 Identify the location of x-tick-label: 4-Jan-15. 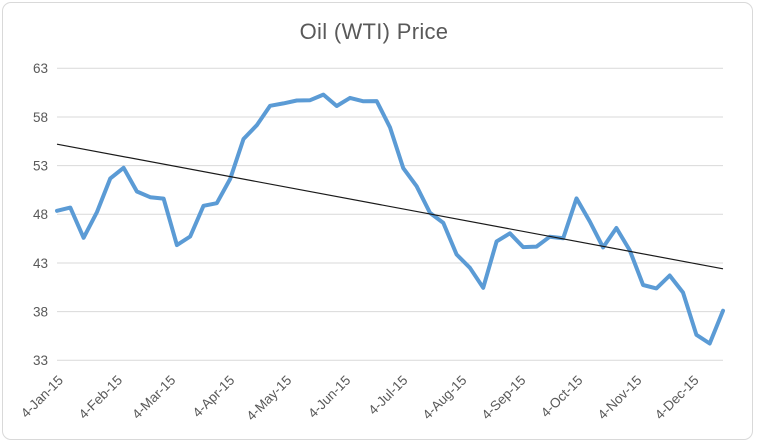
(42, 397).